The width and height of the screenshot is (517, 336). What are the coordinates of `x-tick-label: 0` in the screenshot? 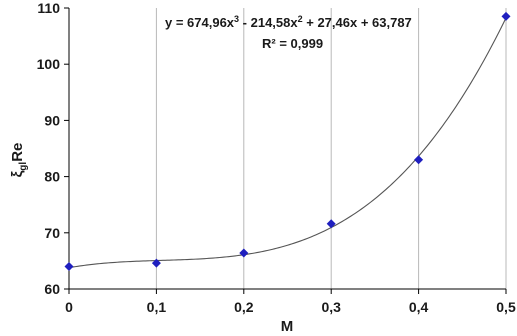 It's located at (69, 307).